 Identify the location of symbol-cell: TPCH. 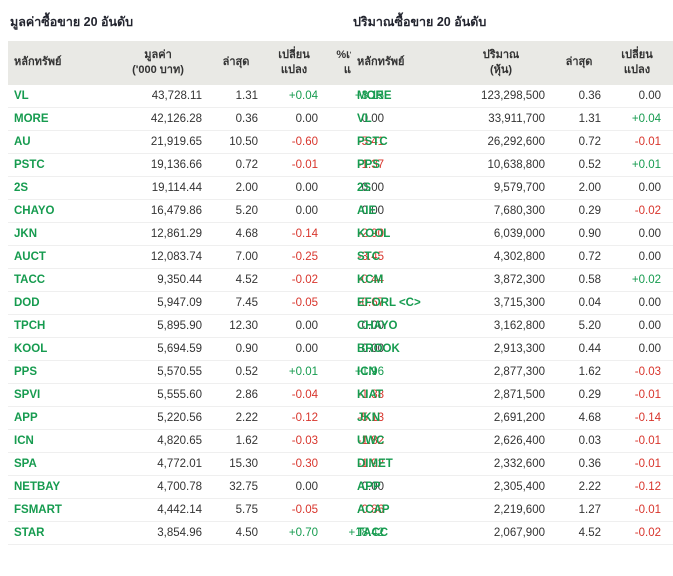
(58, 326).